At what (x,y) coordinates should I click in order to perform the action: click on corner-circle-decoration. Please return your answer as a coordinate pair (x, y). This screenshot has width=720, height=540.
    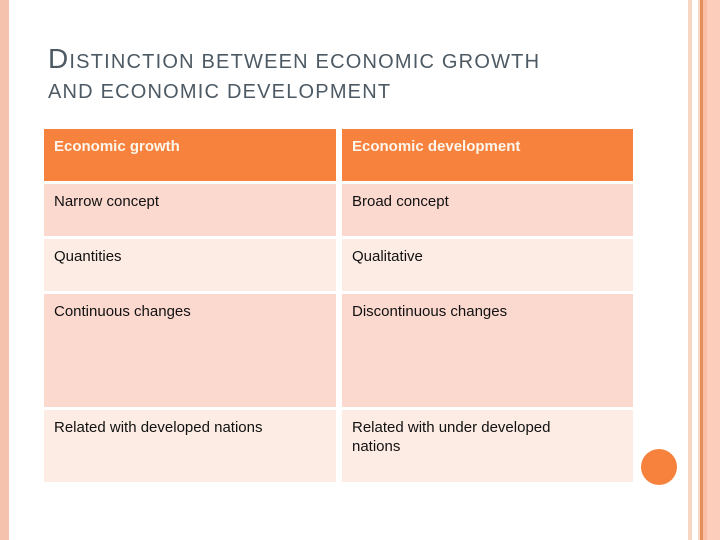
    Looking at the image, I should click on (659, 467).